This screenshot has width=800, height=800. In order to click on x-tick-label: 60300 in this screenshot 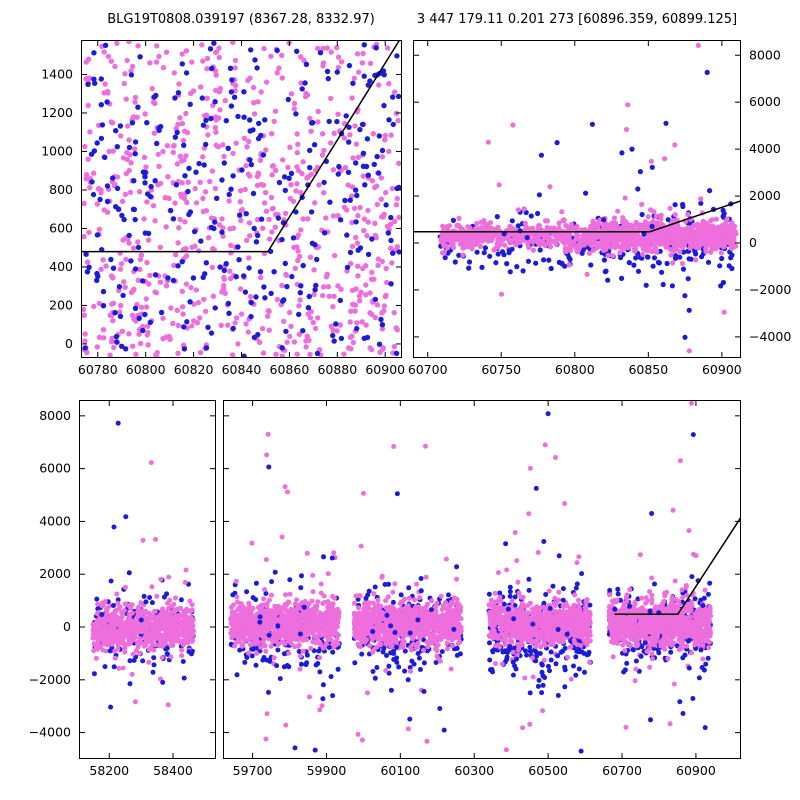, I will do `click(474, 770)`.